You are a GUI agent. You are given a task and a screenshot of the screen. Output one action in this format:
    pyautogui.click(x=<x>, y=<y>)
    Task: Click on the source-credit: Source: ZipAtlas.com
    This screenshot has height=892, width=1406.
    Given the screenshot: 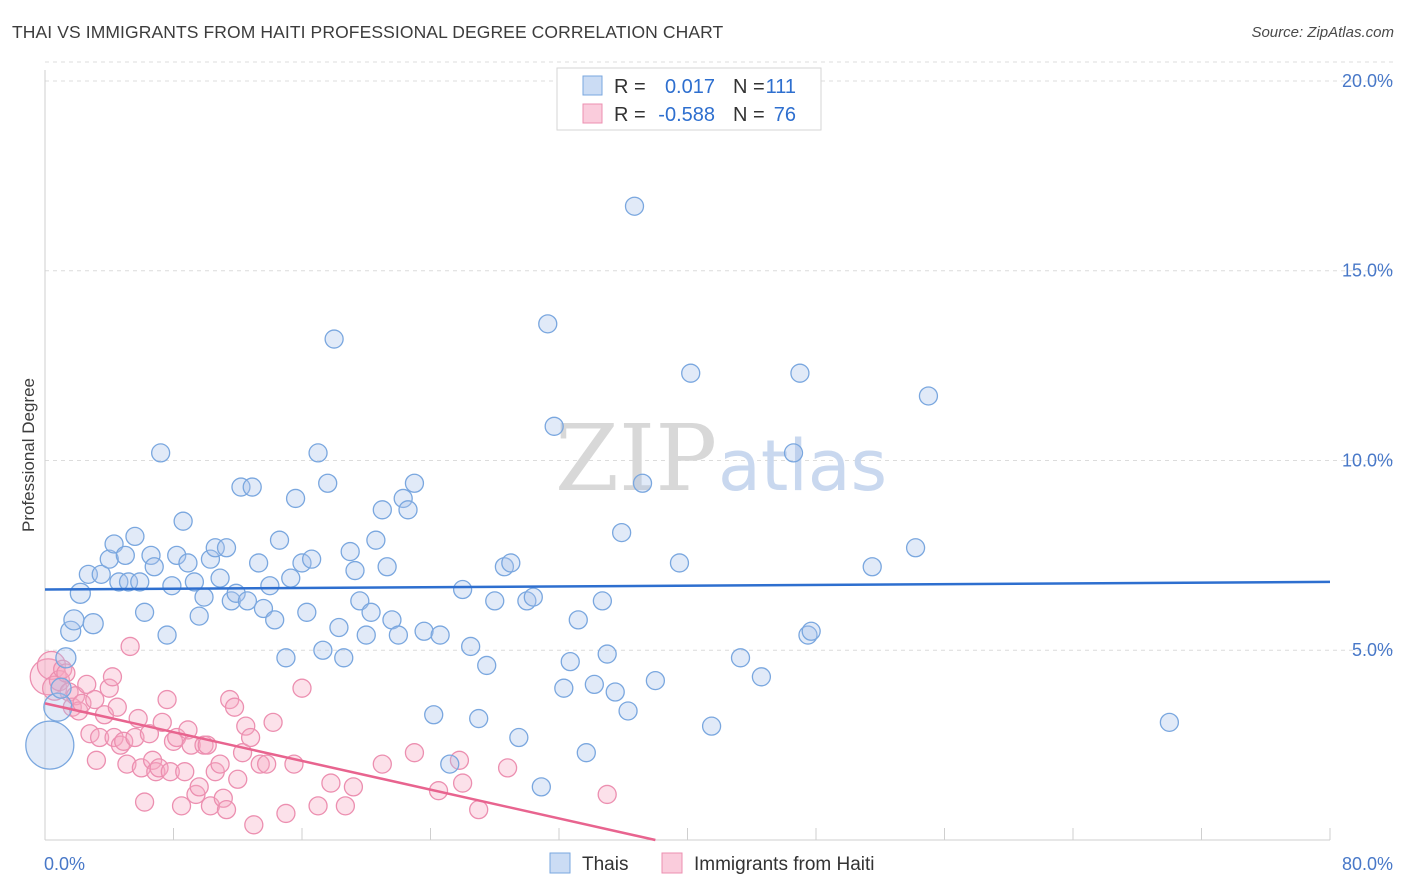 What is the action you would take?
    pyautogui.click(x=1322, y=32)
    